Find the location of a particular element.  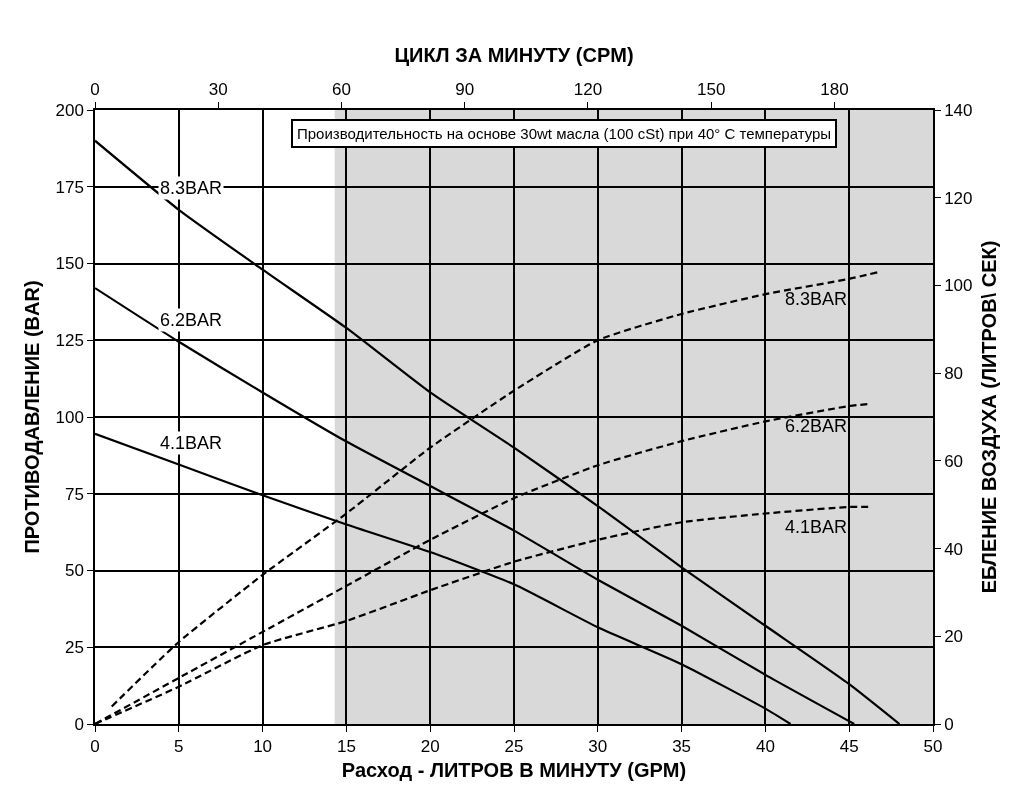

x2-tick-label: 0 is located at coordinates (95, 90).